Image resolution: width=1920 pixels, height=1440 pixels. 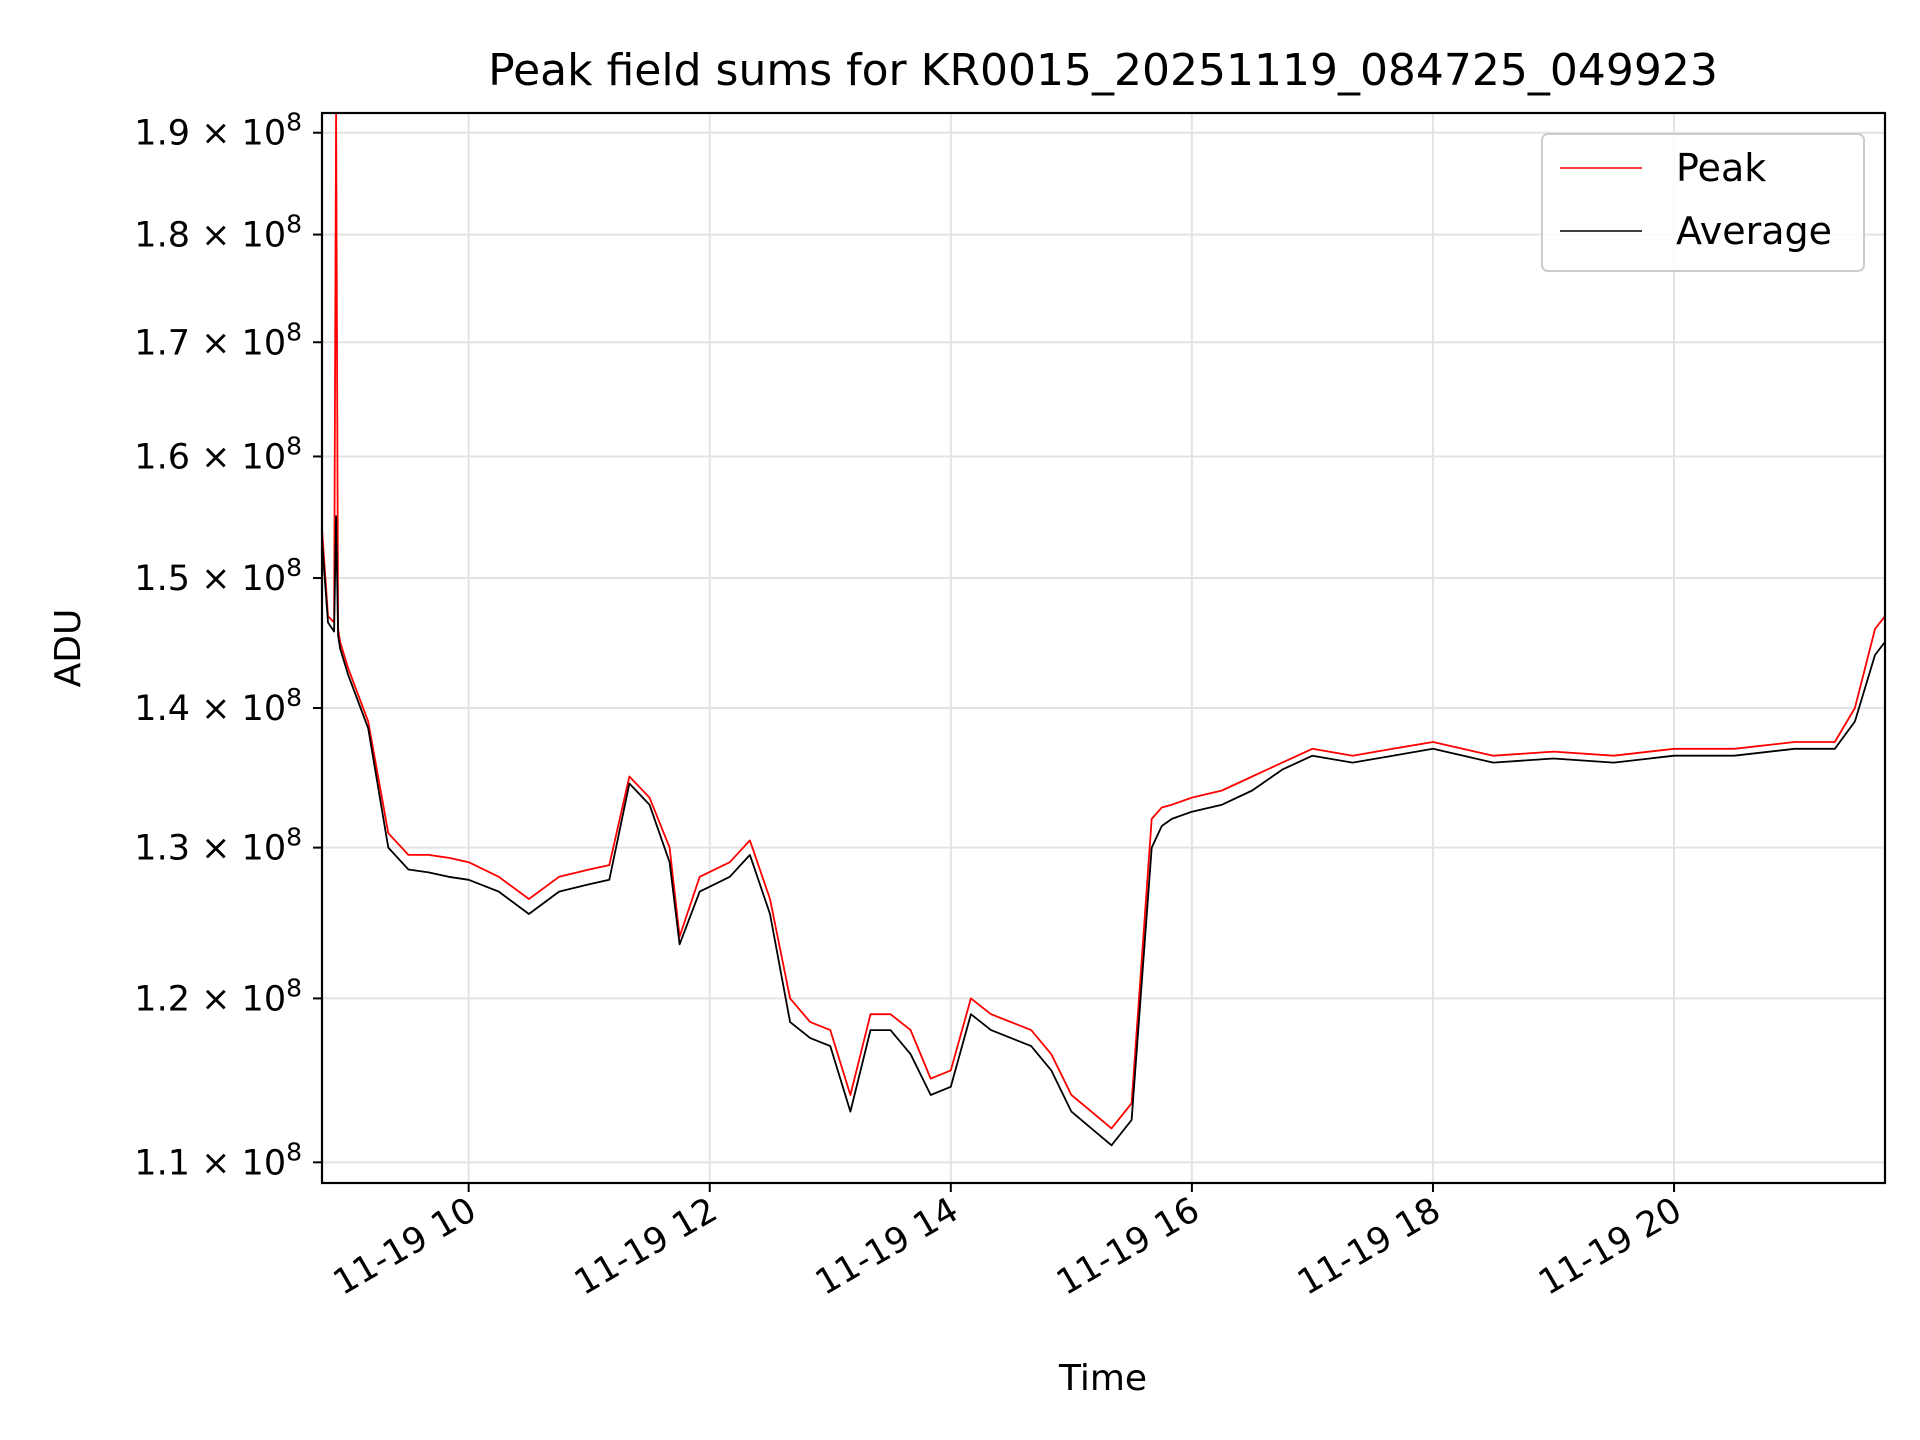 I want to click on y-tick-label: 1.1 × 10⁸, so click(x=218, y=1160).